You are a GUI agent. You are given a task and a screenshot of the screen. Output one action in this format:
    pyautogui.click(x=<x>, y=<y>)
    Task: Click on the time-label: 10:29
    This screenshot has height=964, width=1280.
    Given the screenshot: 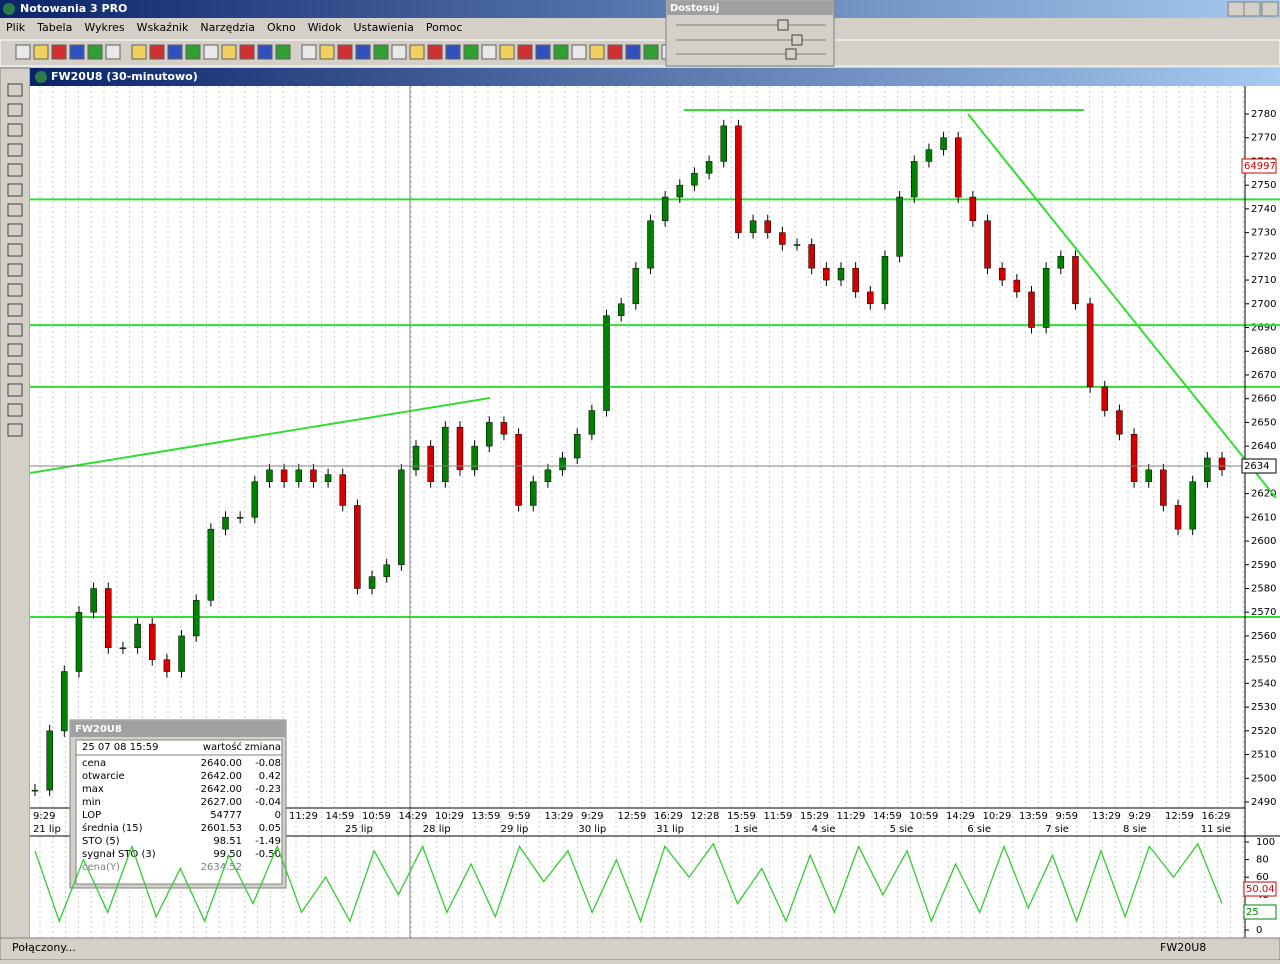 What is the action you would take?
    pyautogui.click(x=997, y=816)
    